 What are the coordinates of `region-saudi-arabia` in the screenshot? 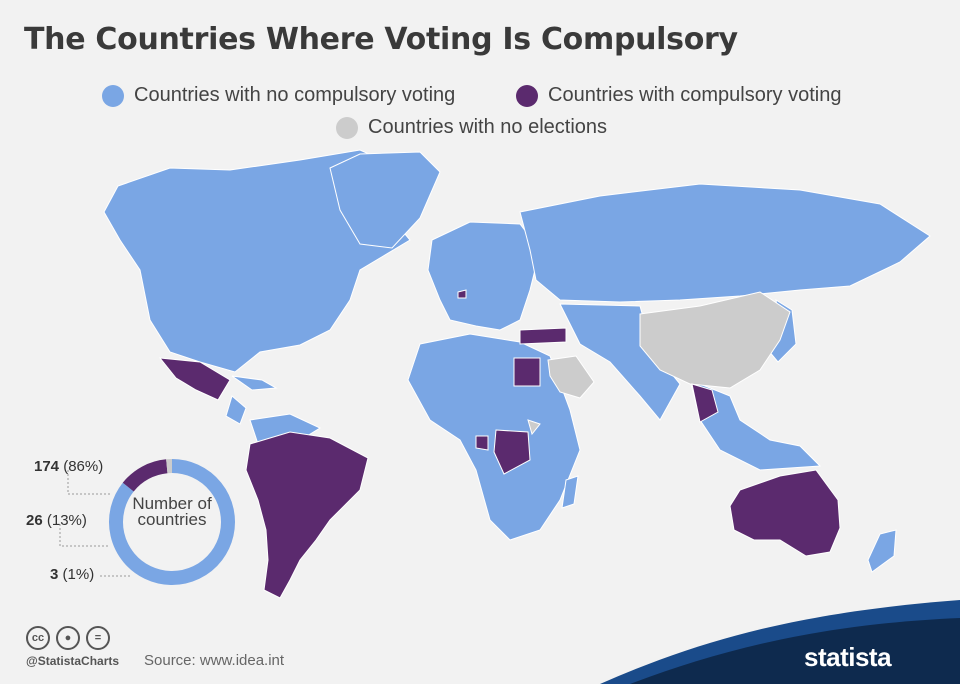 It's located at (571, 377).